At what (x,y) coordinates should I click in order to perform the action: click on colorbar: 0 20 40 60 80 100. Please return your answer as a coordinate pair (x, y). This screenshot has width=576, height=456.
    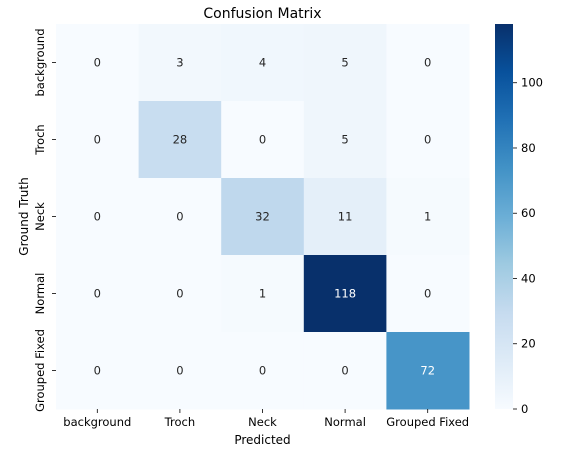
    Looking at the image, I should click on (519, 220).